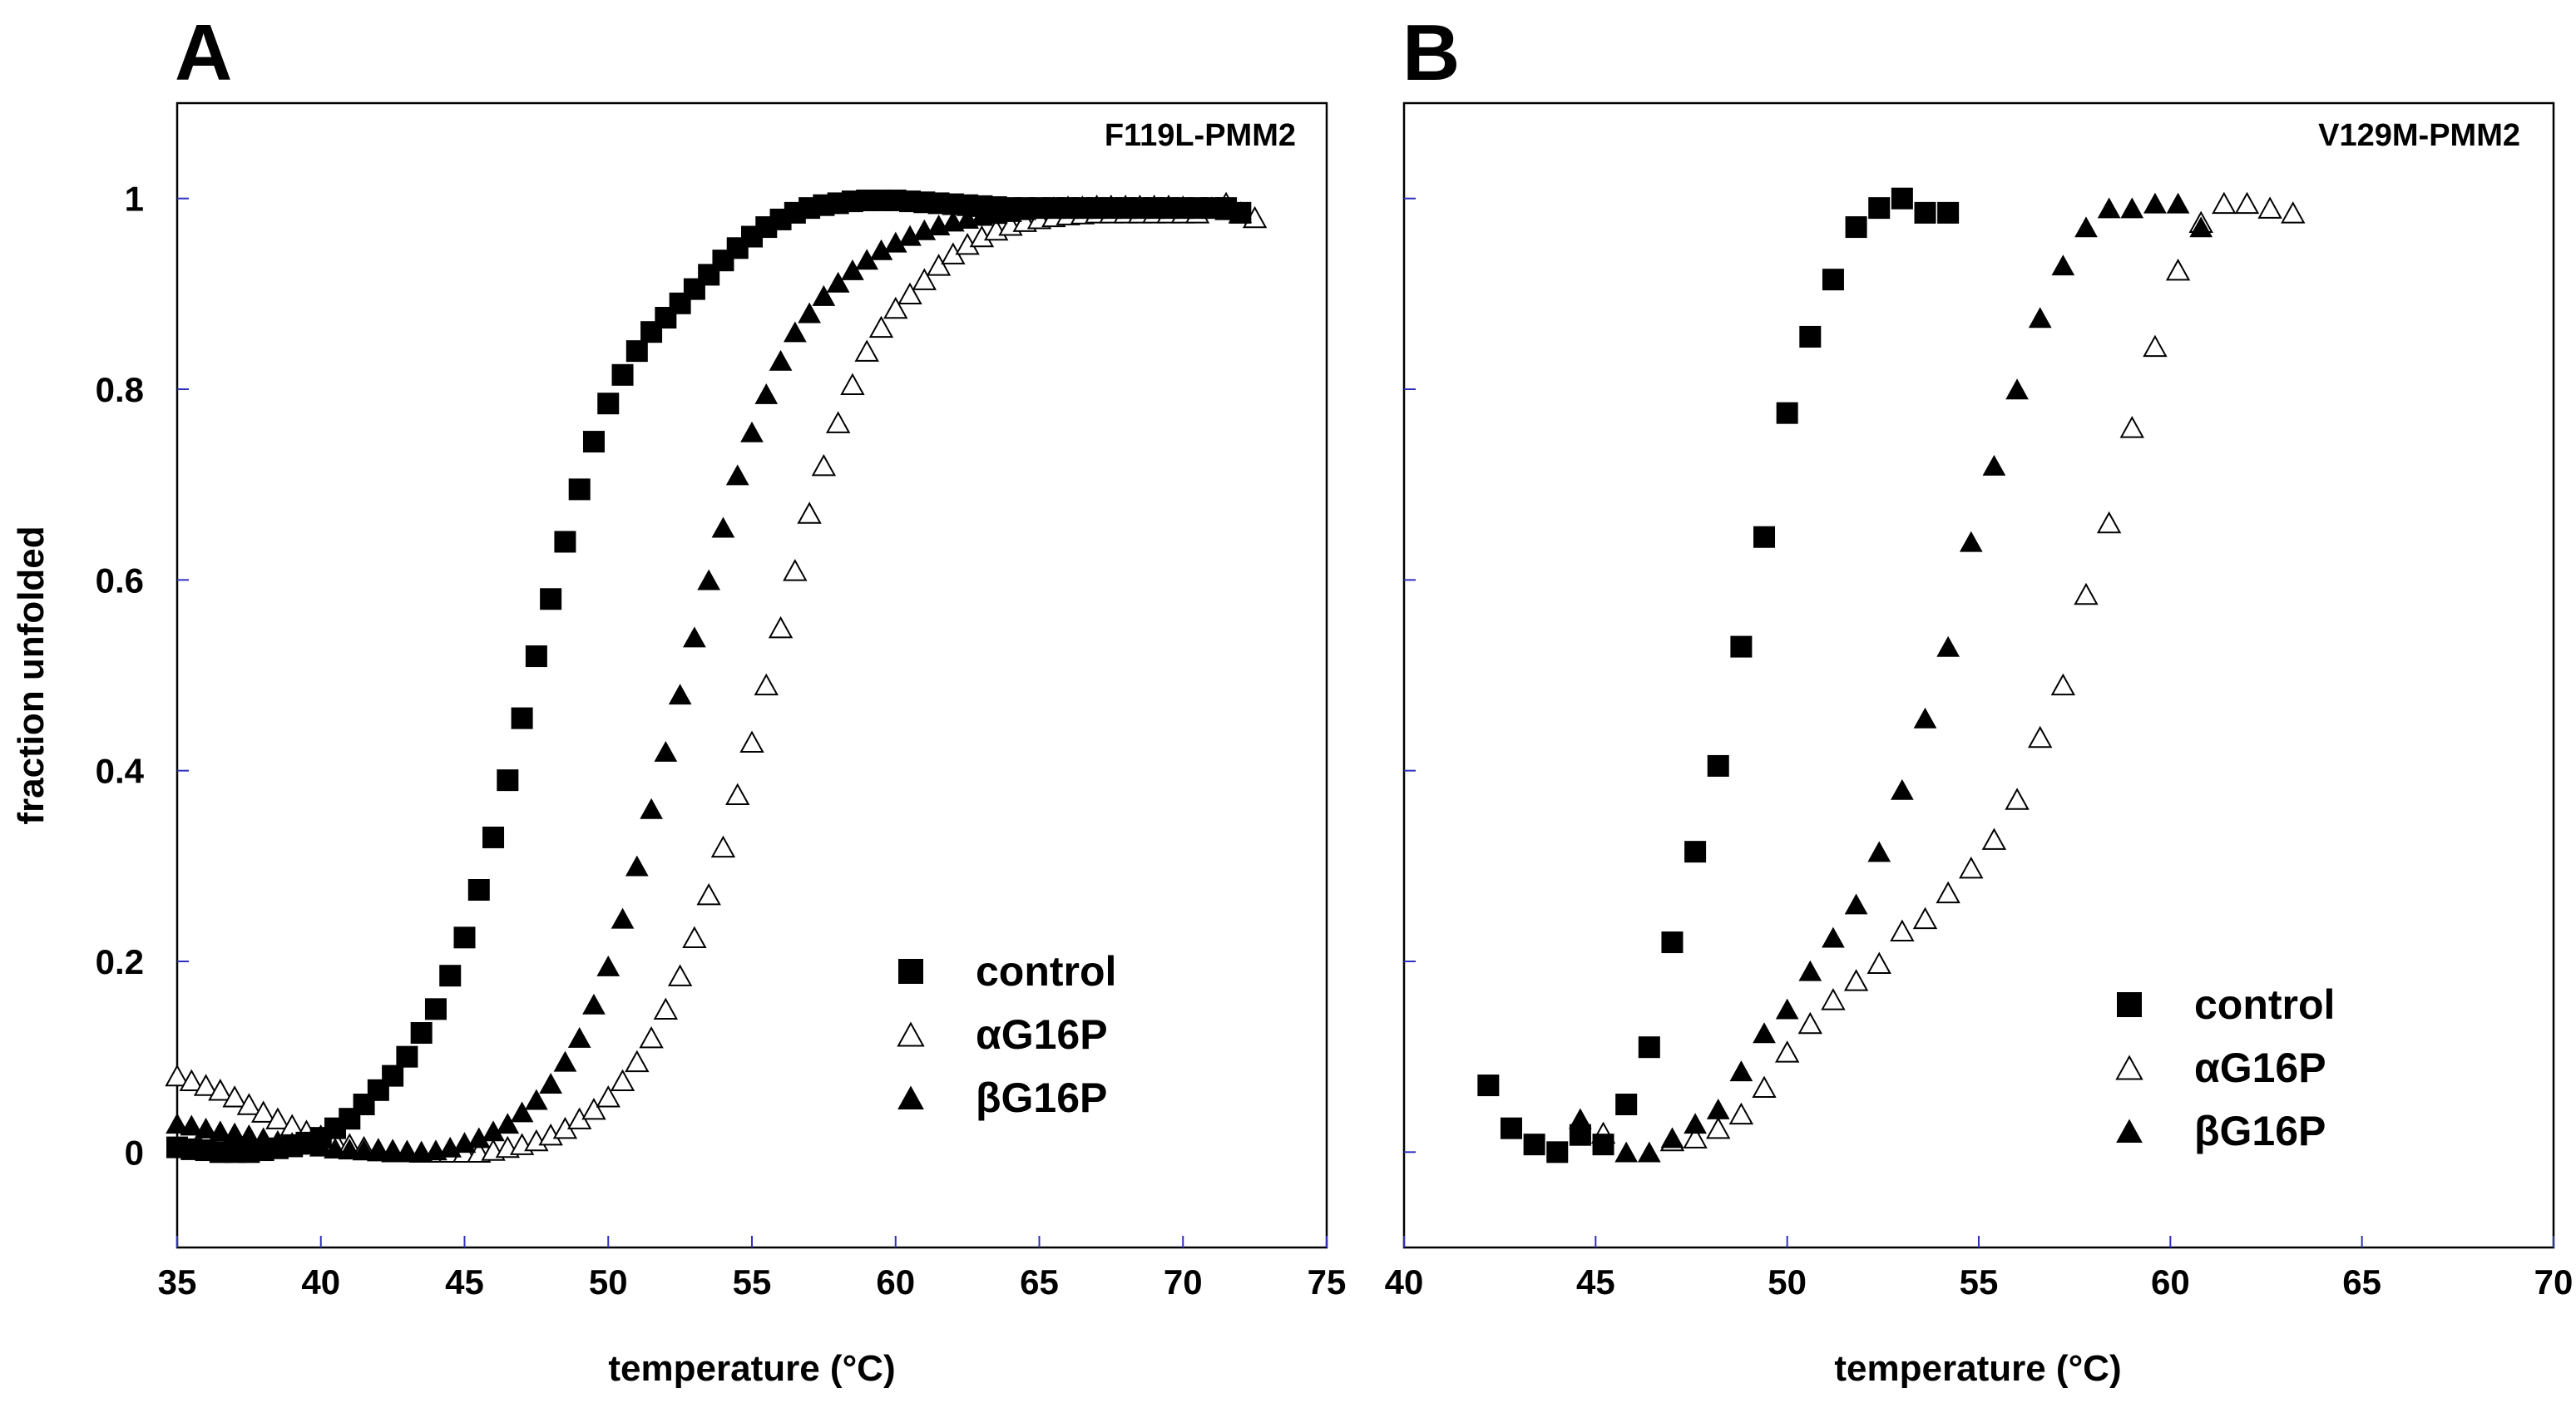 The image size is (2576, 1403). What do you see at coordinates (2260, 1131) in the screenshot?
I see `legend-label: βG16P` at bounding box center [2260, 1131].